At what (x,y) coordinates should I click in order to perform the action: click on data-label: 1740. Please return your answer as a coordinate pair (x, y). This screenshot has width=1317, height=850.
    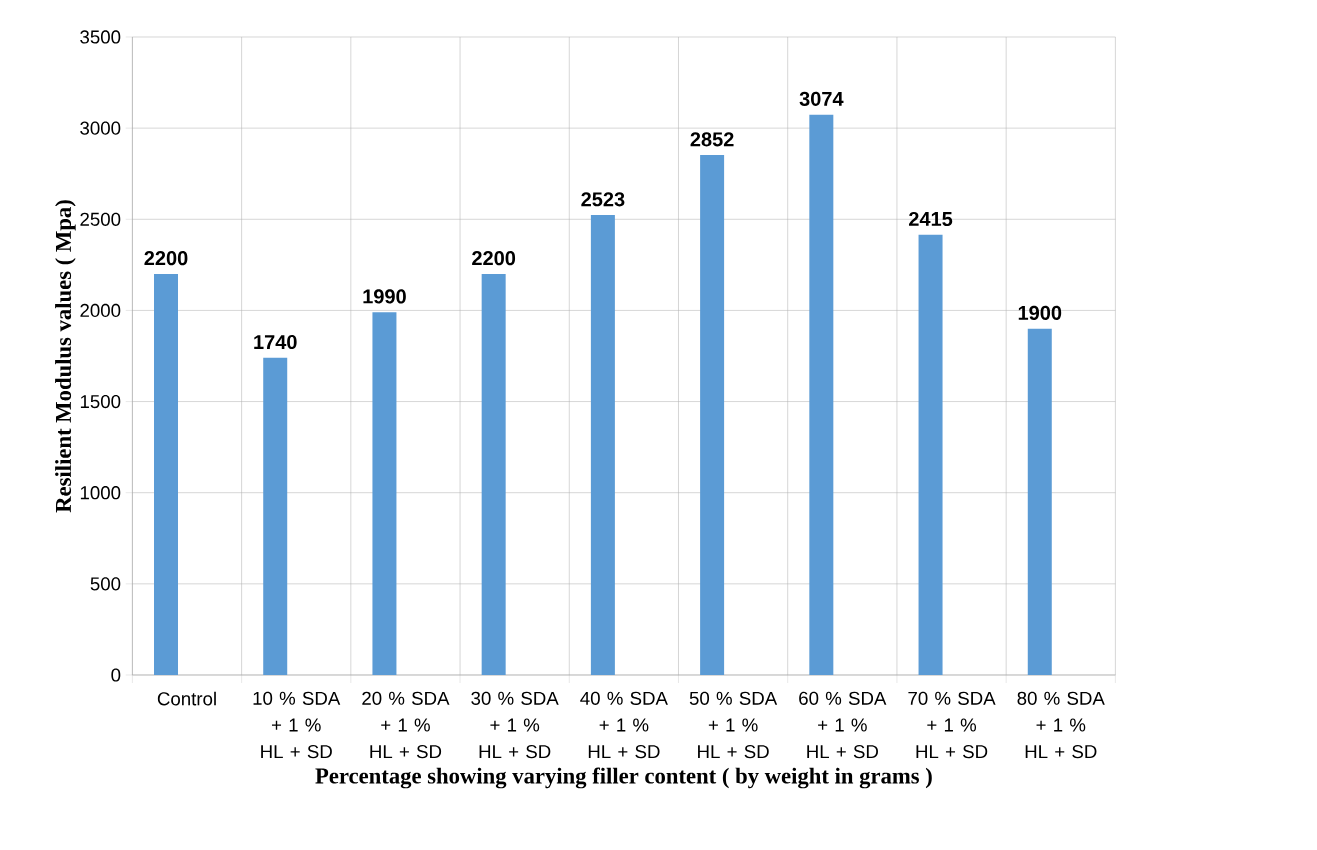
    Looking at the image, I should click on (275, 342).